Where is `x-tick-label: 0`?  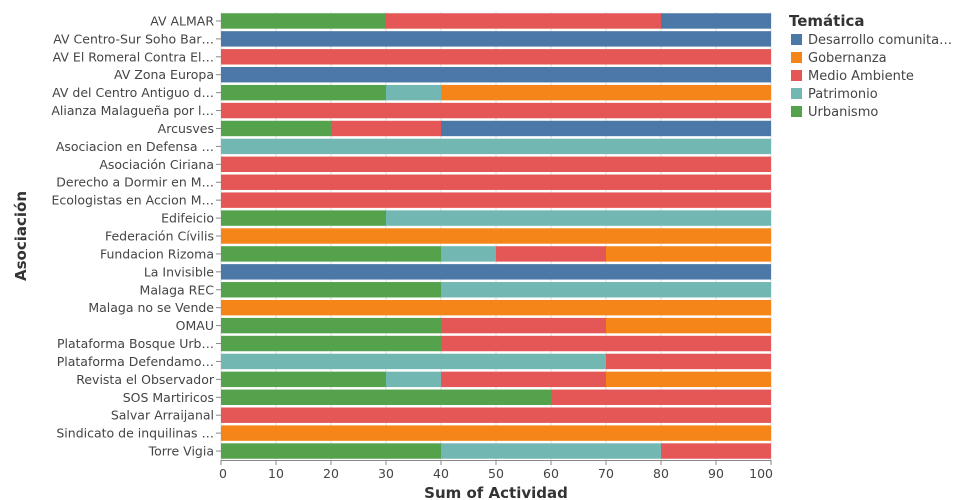
x-tick-label: 0 is located at coordinates (223, 473).